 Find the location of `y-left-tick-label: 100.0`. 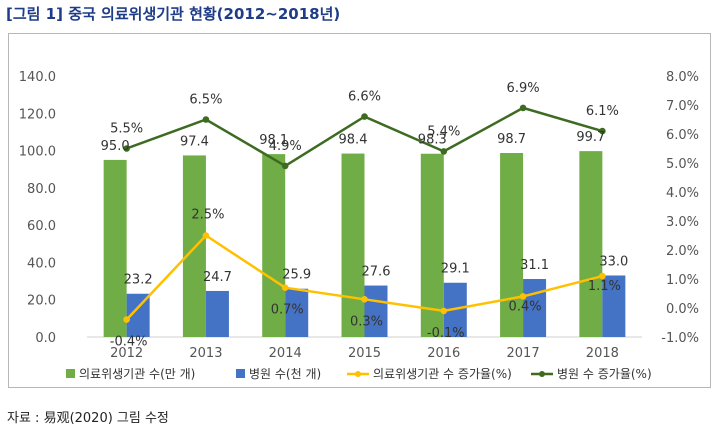

y-left-tick-label: 100.0 is located at coordinates (37, 152).